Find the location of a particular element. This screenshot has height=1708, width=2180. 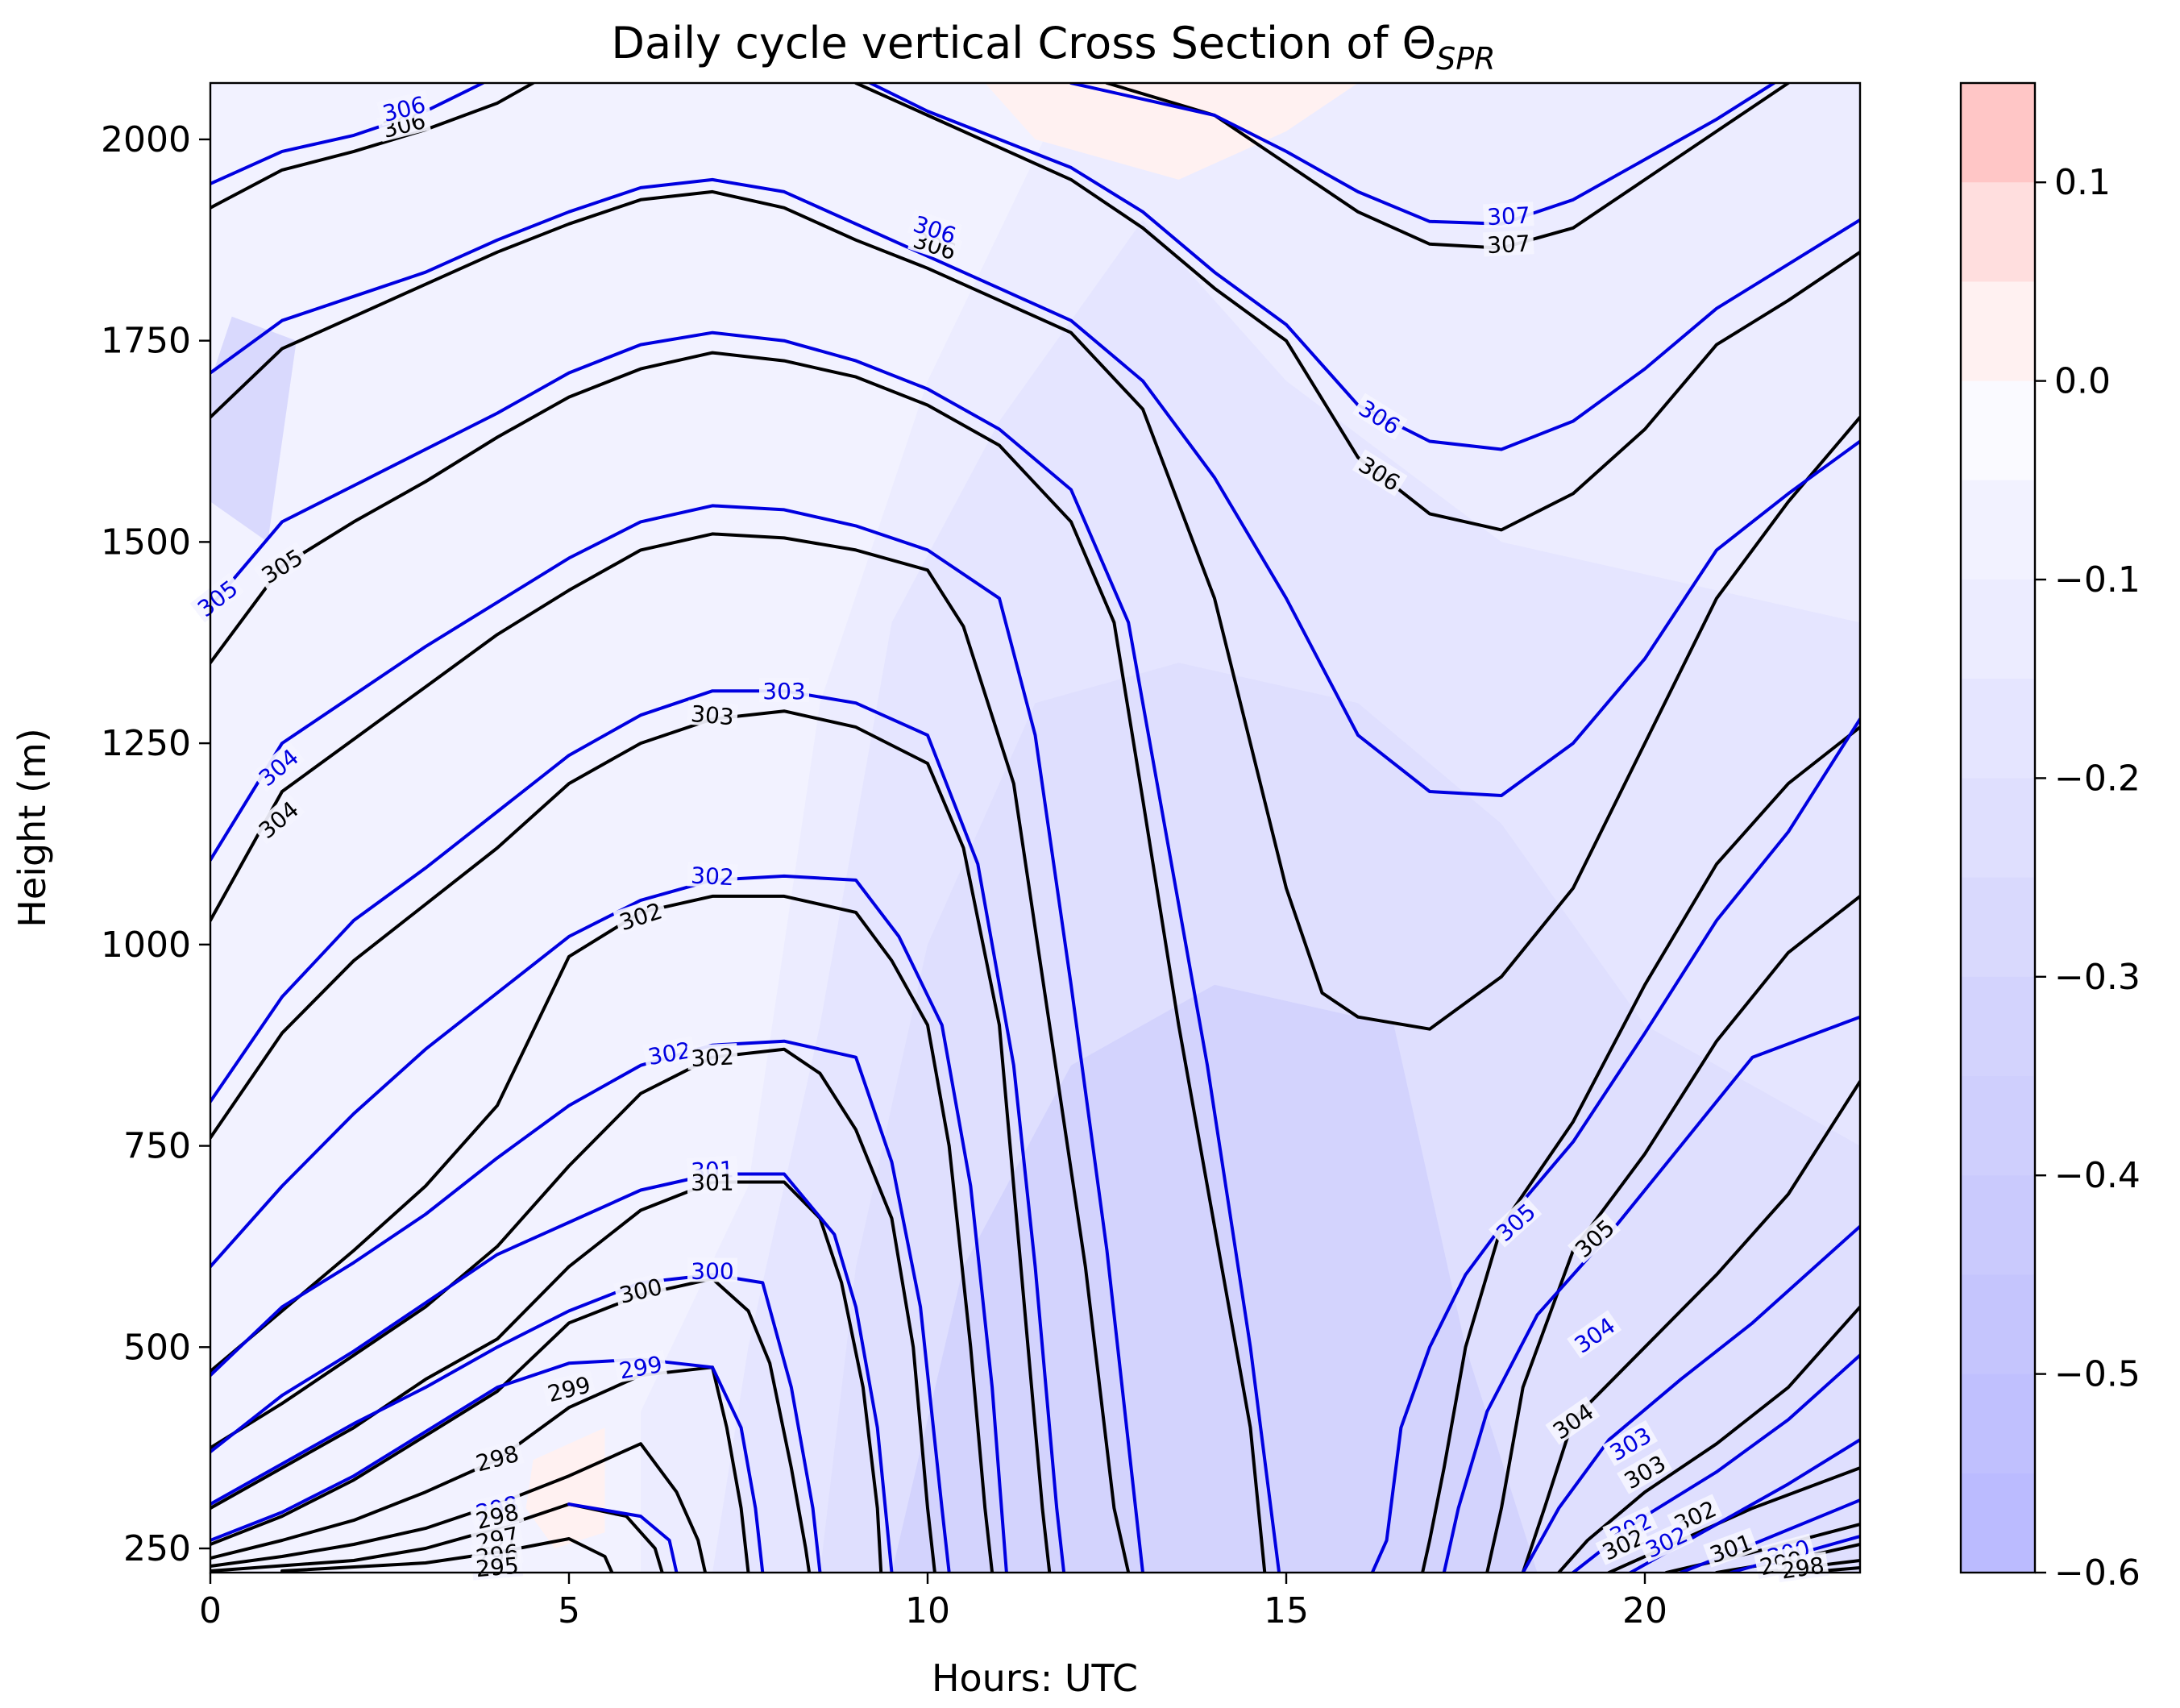

y-tick-label: 500 is located at coordinates (157, 1348).